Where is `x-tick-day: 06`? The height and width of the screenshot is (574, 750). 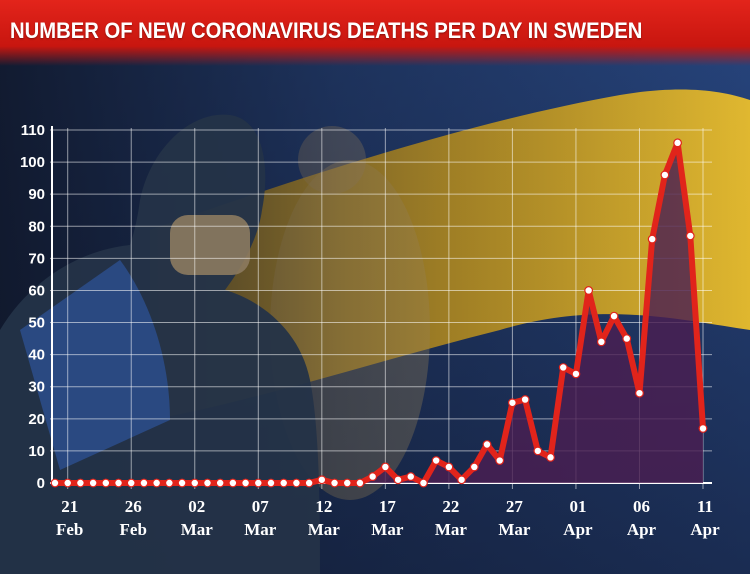 x-tick-day: 06 is located at coordinates (641, 506).